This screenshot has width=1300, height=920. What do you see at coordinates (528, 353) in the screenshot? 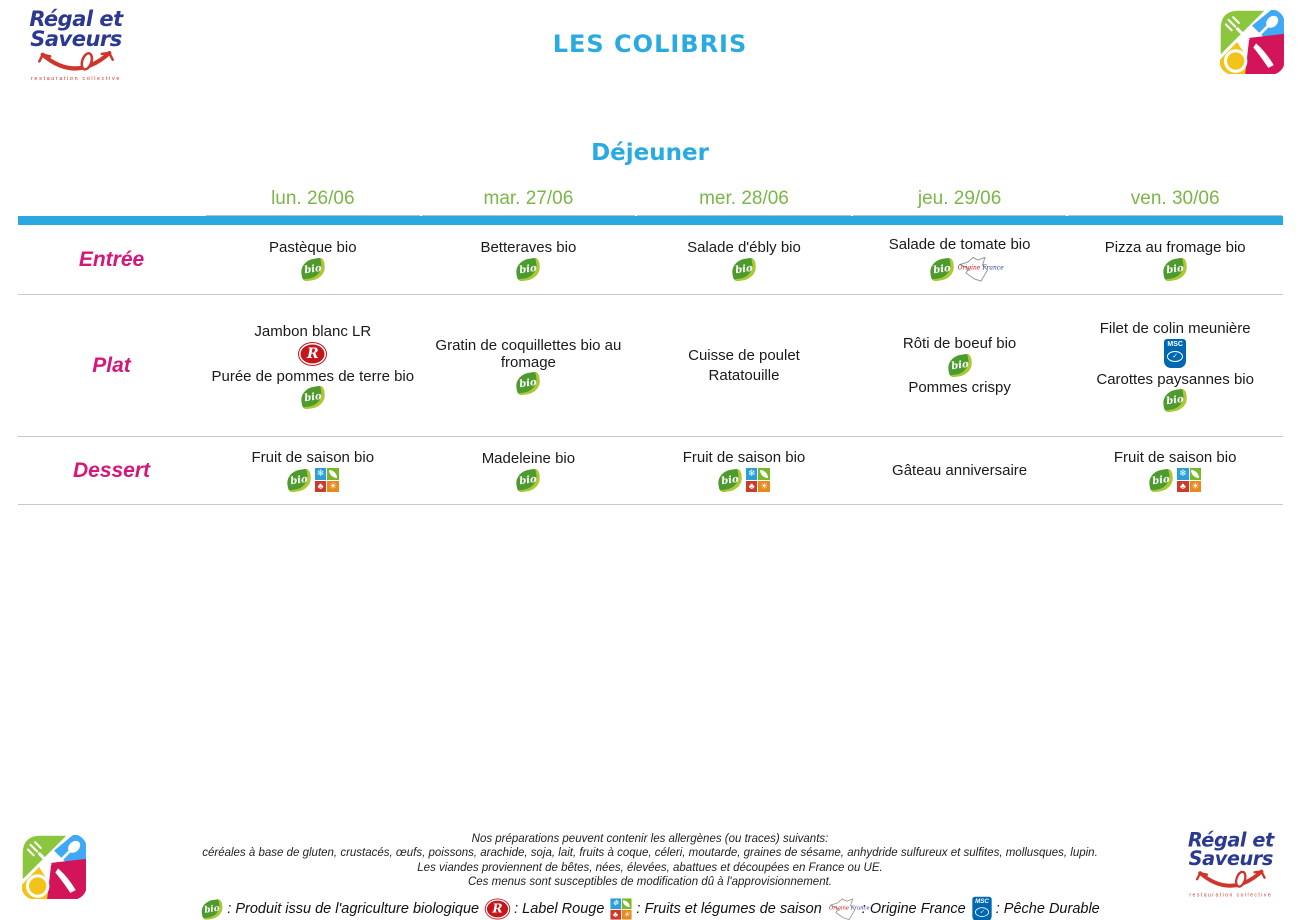
I see `dish-name: Gratin de coquillettes bio au fromage` at bounding box center [528, 353].